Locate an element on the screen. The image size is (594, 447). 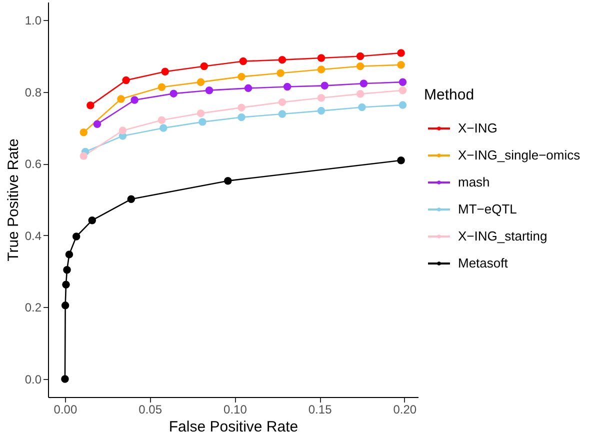
x-tick-label: 0.05 is located at coordinates (150, 409).